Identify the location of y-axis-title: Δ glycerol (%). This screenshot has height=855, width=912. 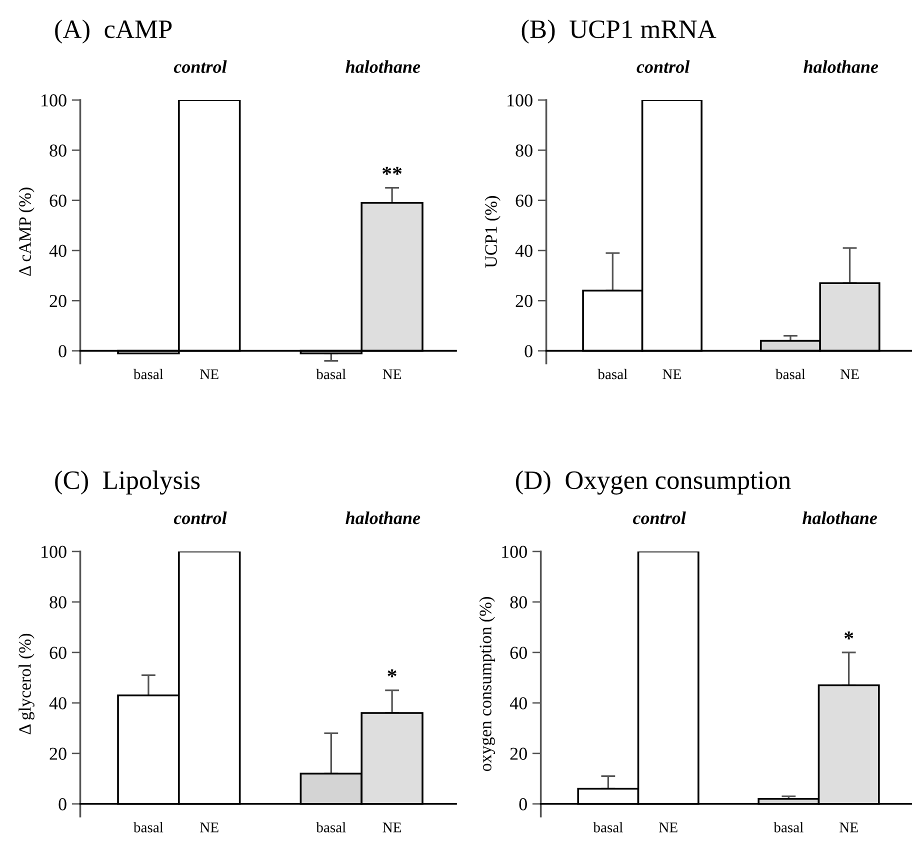
(26, 684).